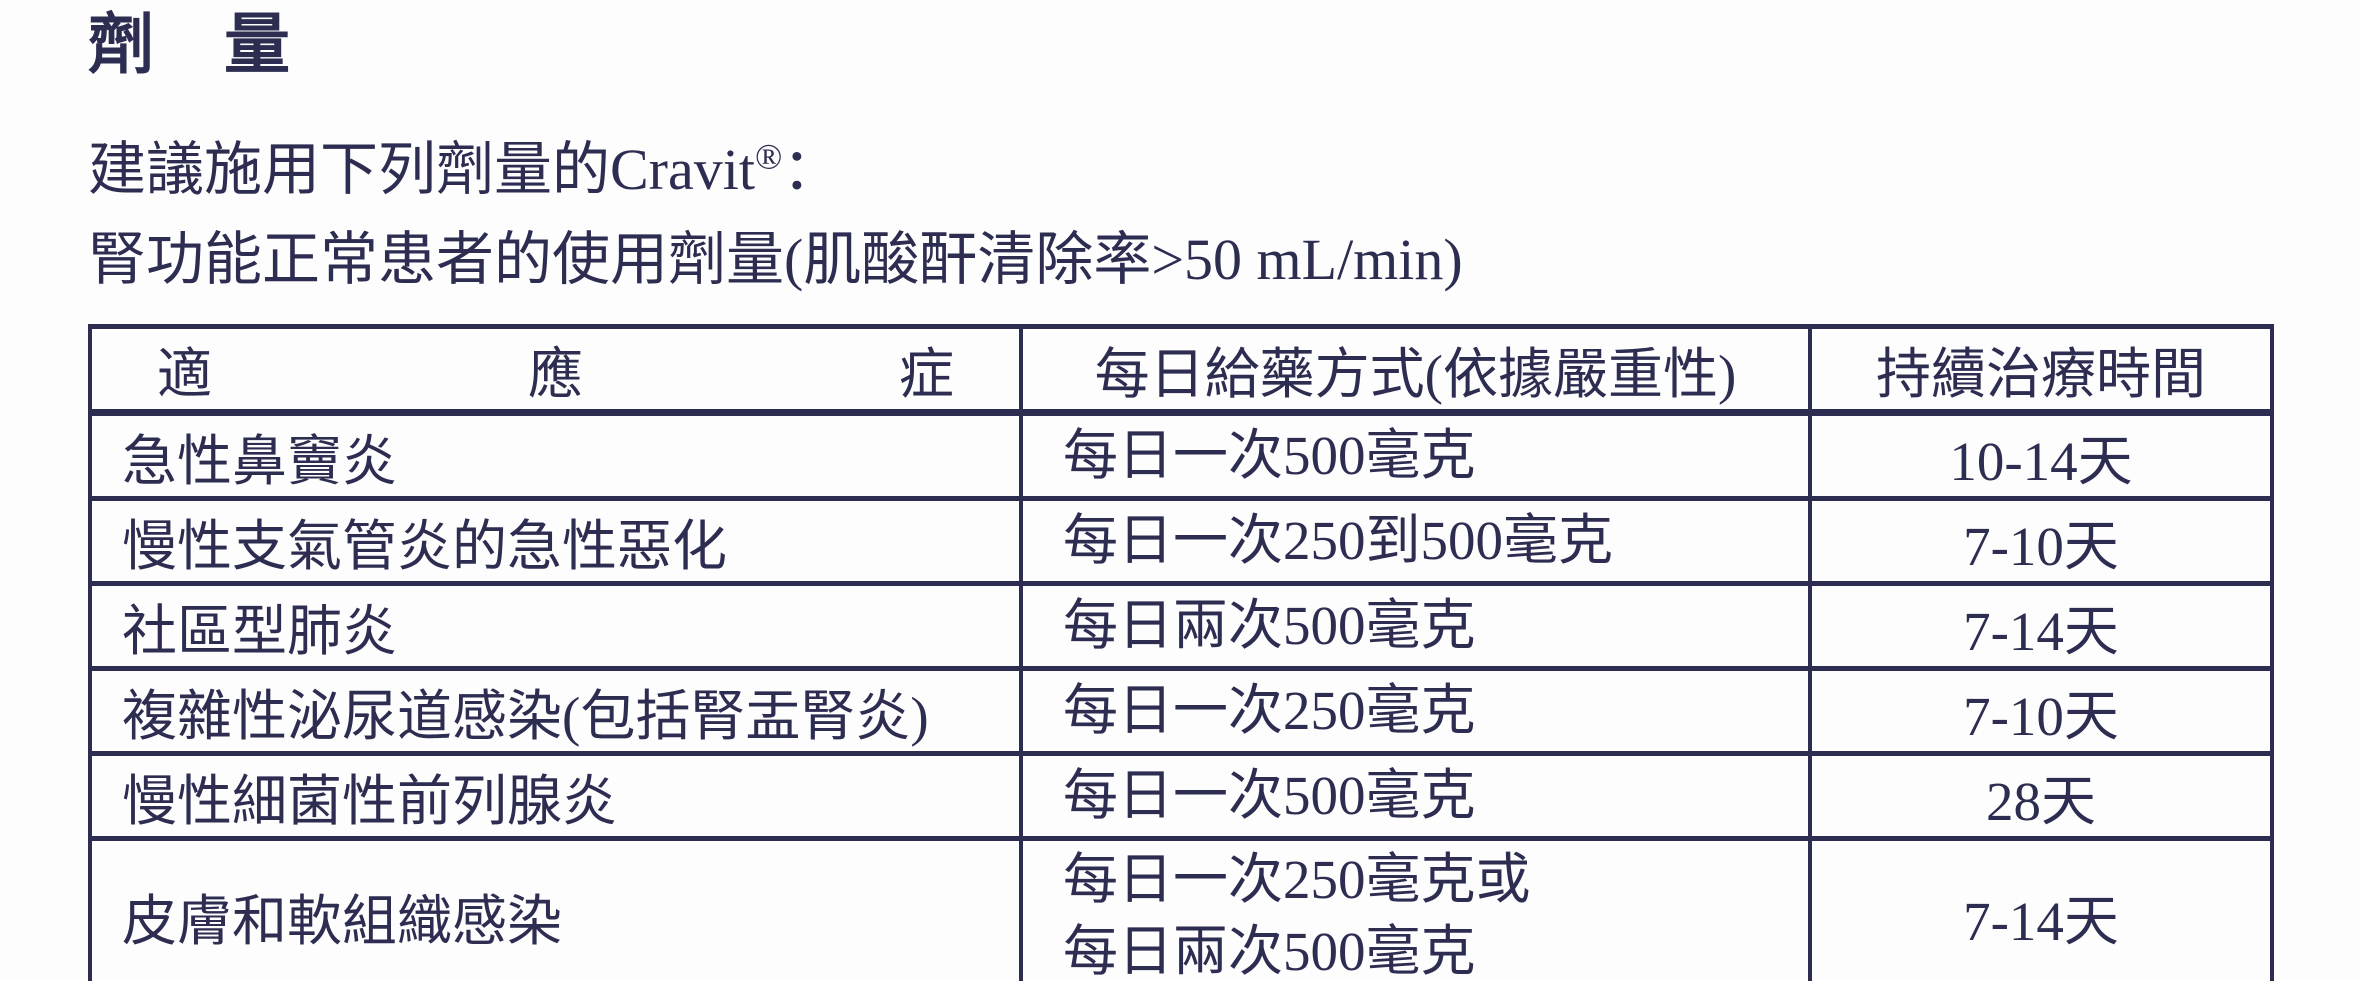  Describe the element at coordinates (2041, 455) in the screenshot. I see `duration-cell: 10-14天` at that location.